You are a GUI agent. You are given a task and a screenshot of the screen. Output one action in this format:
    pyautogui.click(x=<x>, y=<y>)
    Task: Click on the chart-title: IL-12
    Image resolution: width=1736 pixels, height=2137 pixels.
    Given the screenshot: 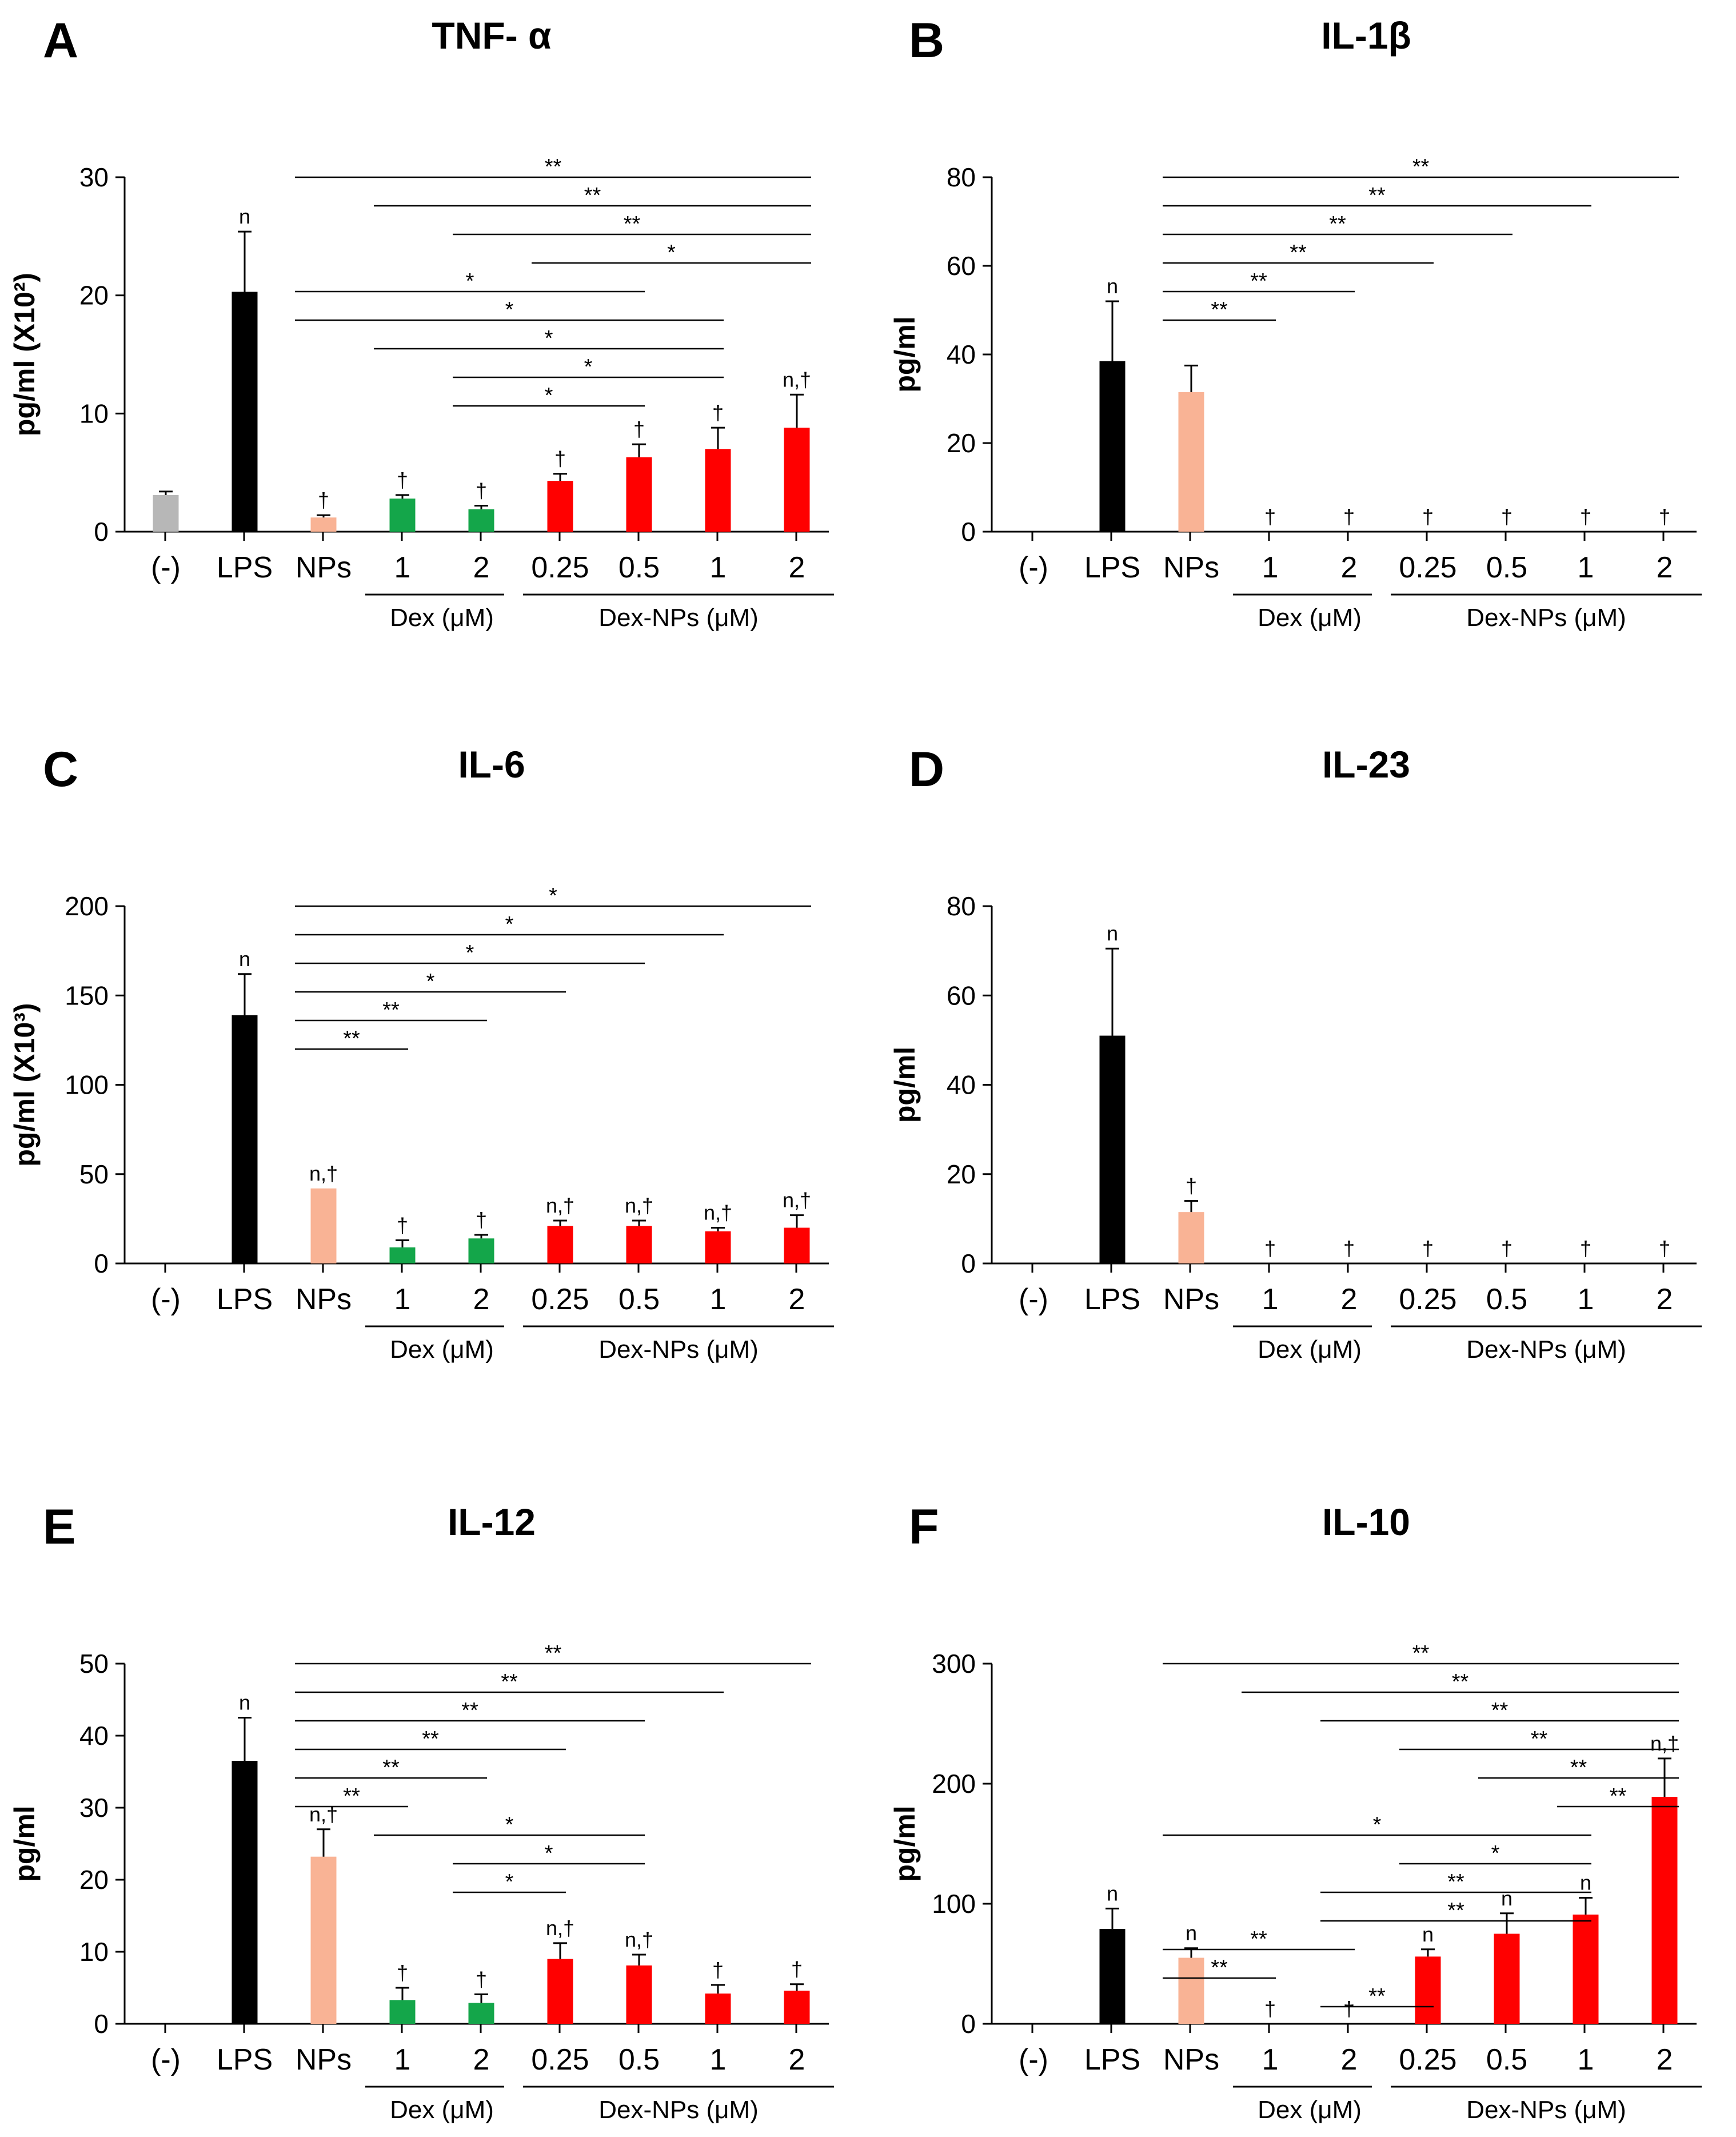 What is the action you would take?
    pyautogui.click(x=492, y=1522)
    